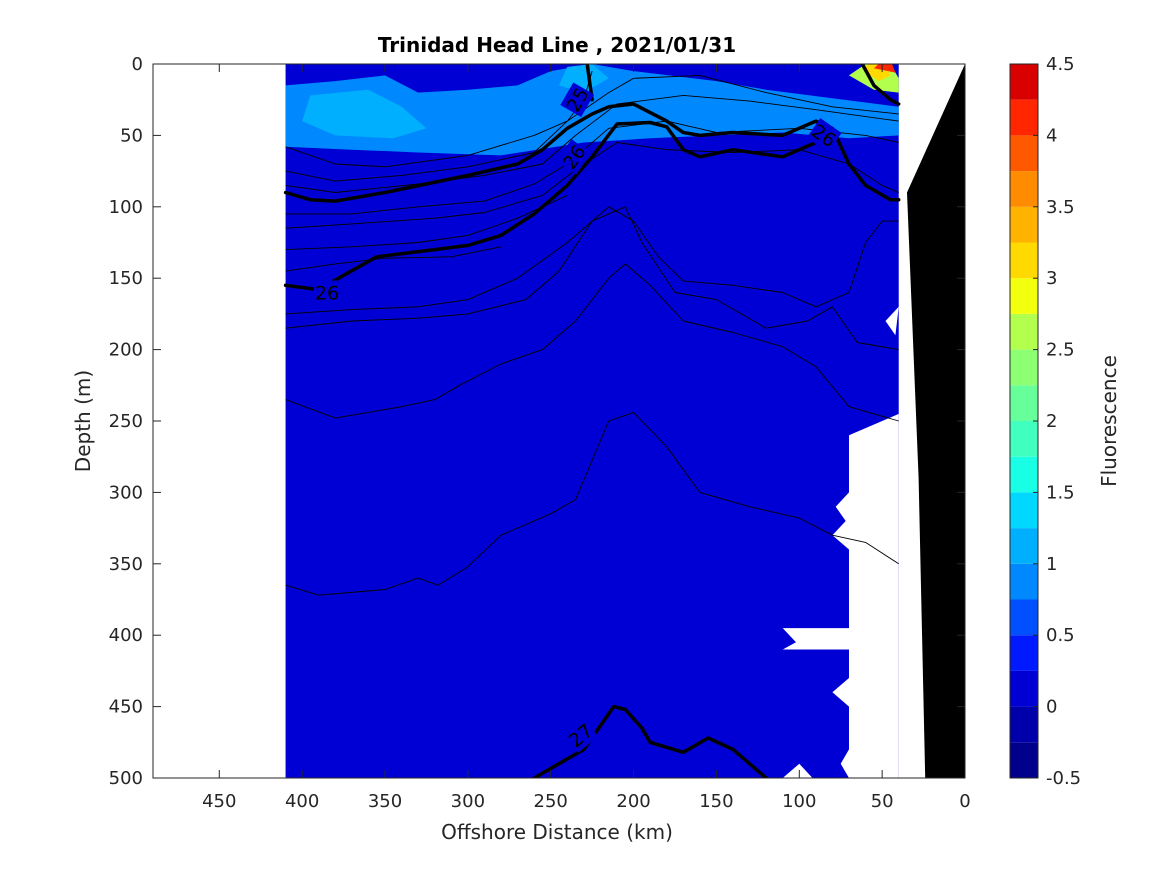 The image size is (1167, 875). I want to click on x-tick-label: 50, so click(882, 801).